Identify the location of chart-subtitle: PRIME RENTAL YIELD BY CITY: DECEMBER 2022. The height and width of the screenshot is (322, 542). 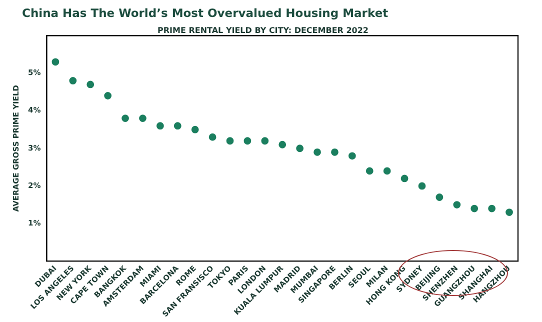
(263, 30).